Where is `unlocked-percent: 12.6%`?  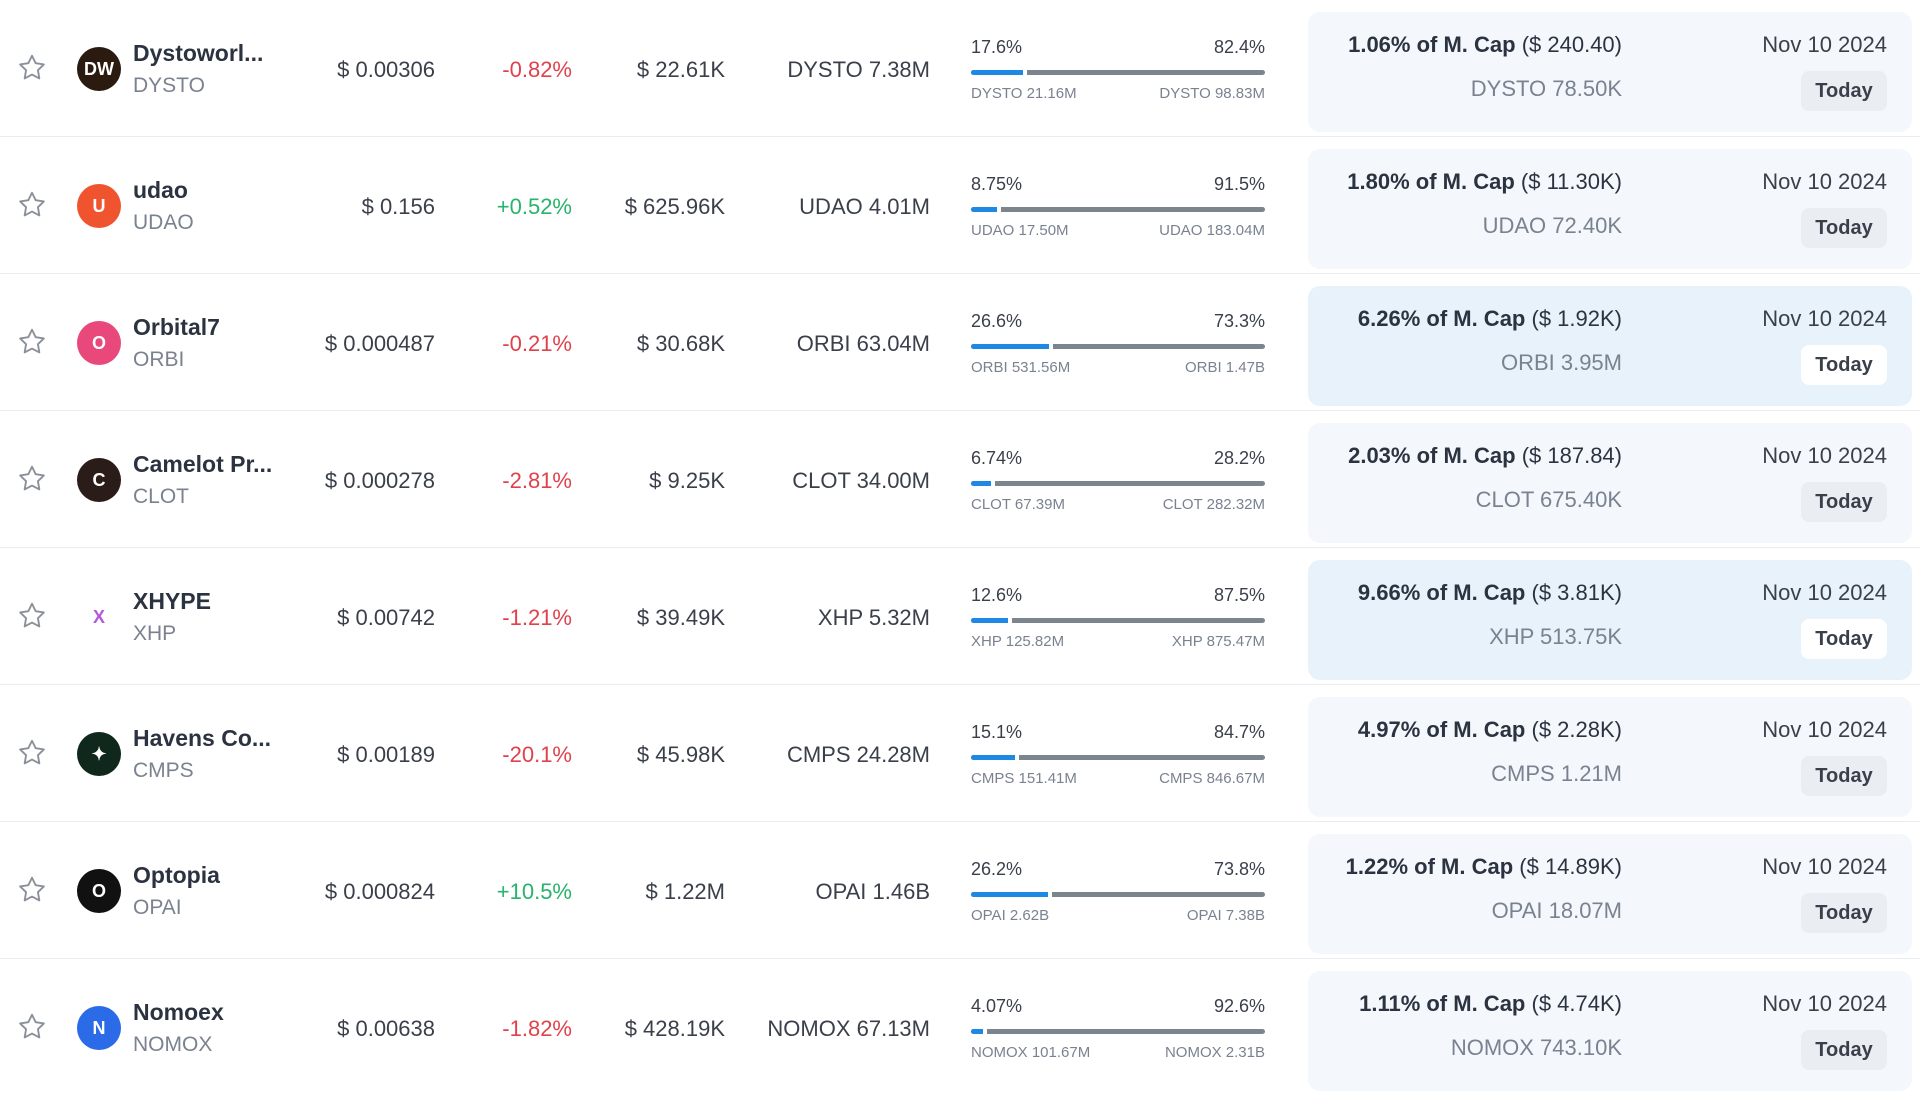
unlocked-percent: 12.6% is located at coordinates (997, 595).